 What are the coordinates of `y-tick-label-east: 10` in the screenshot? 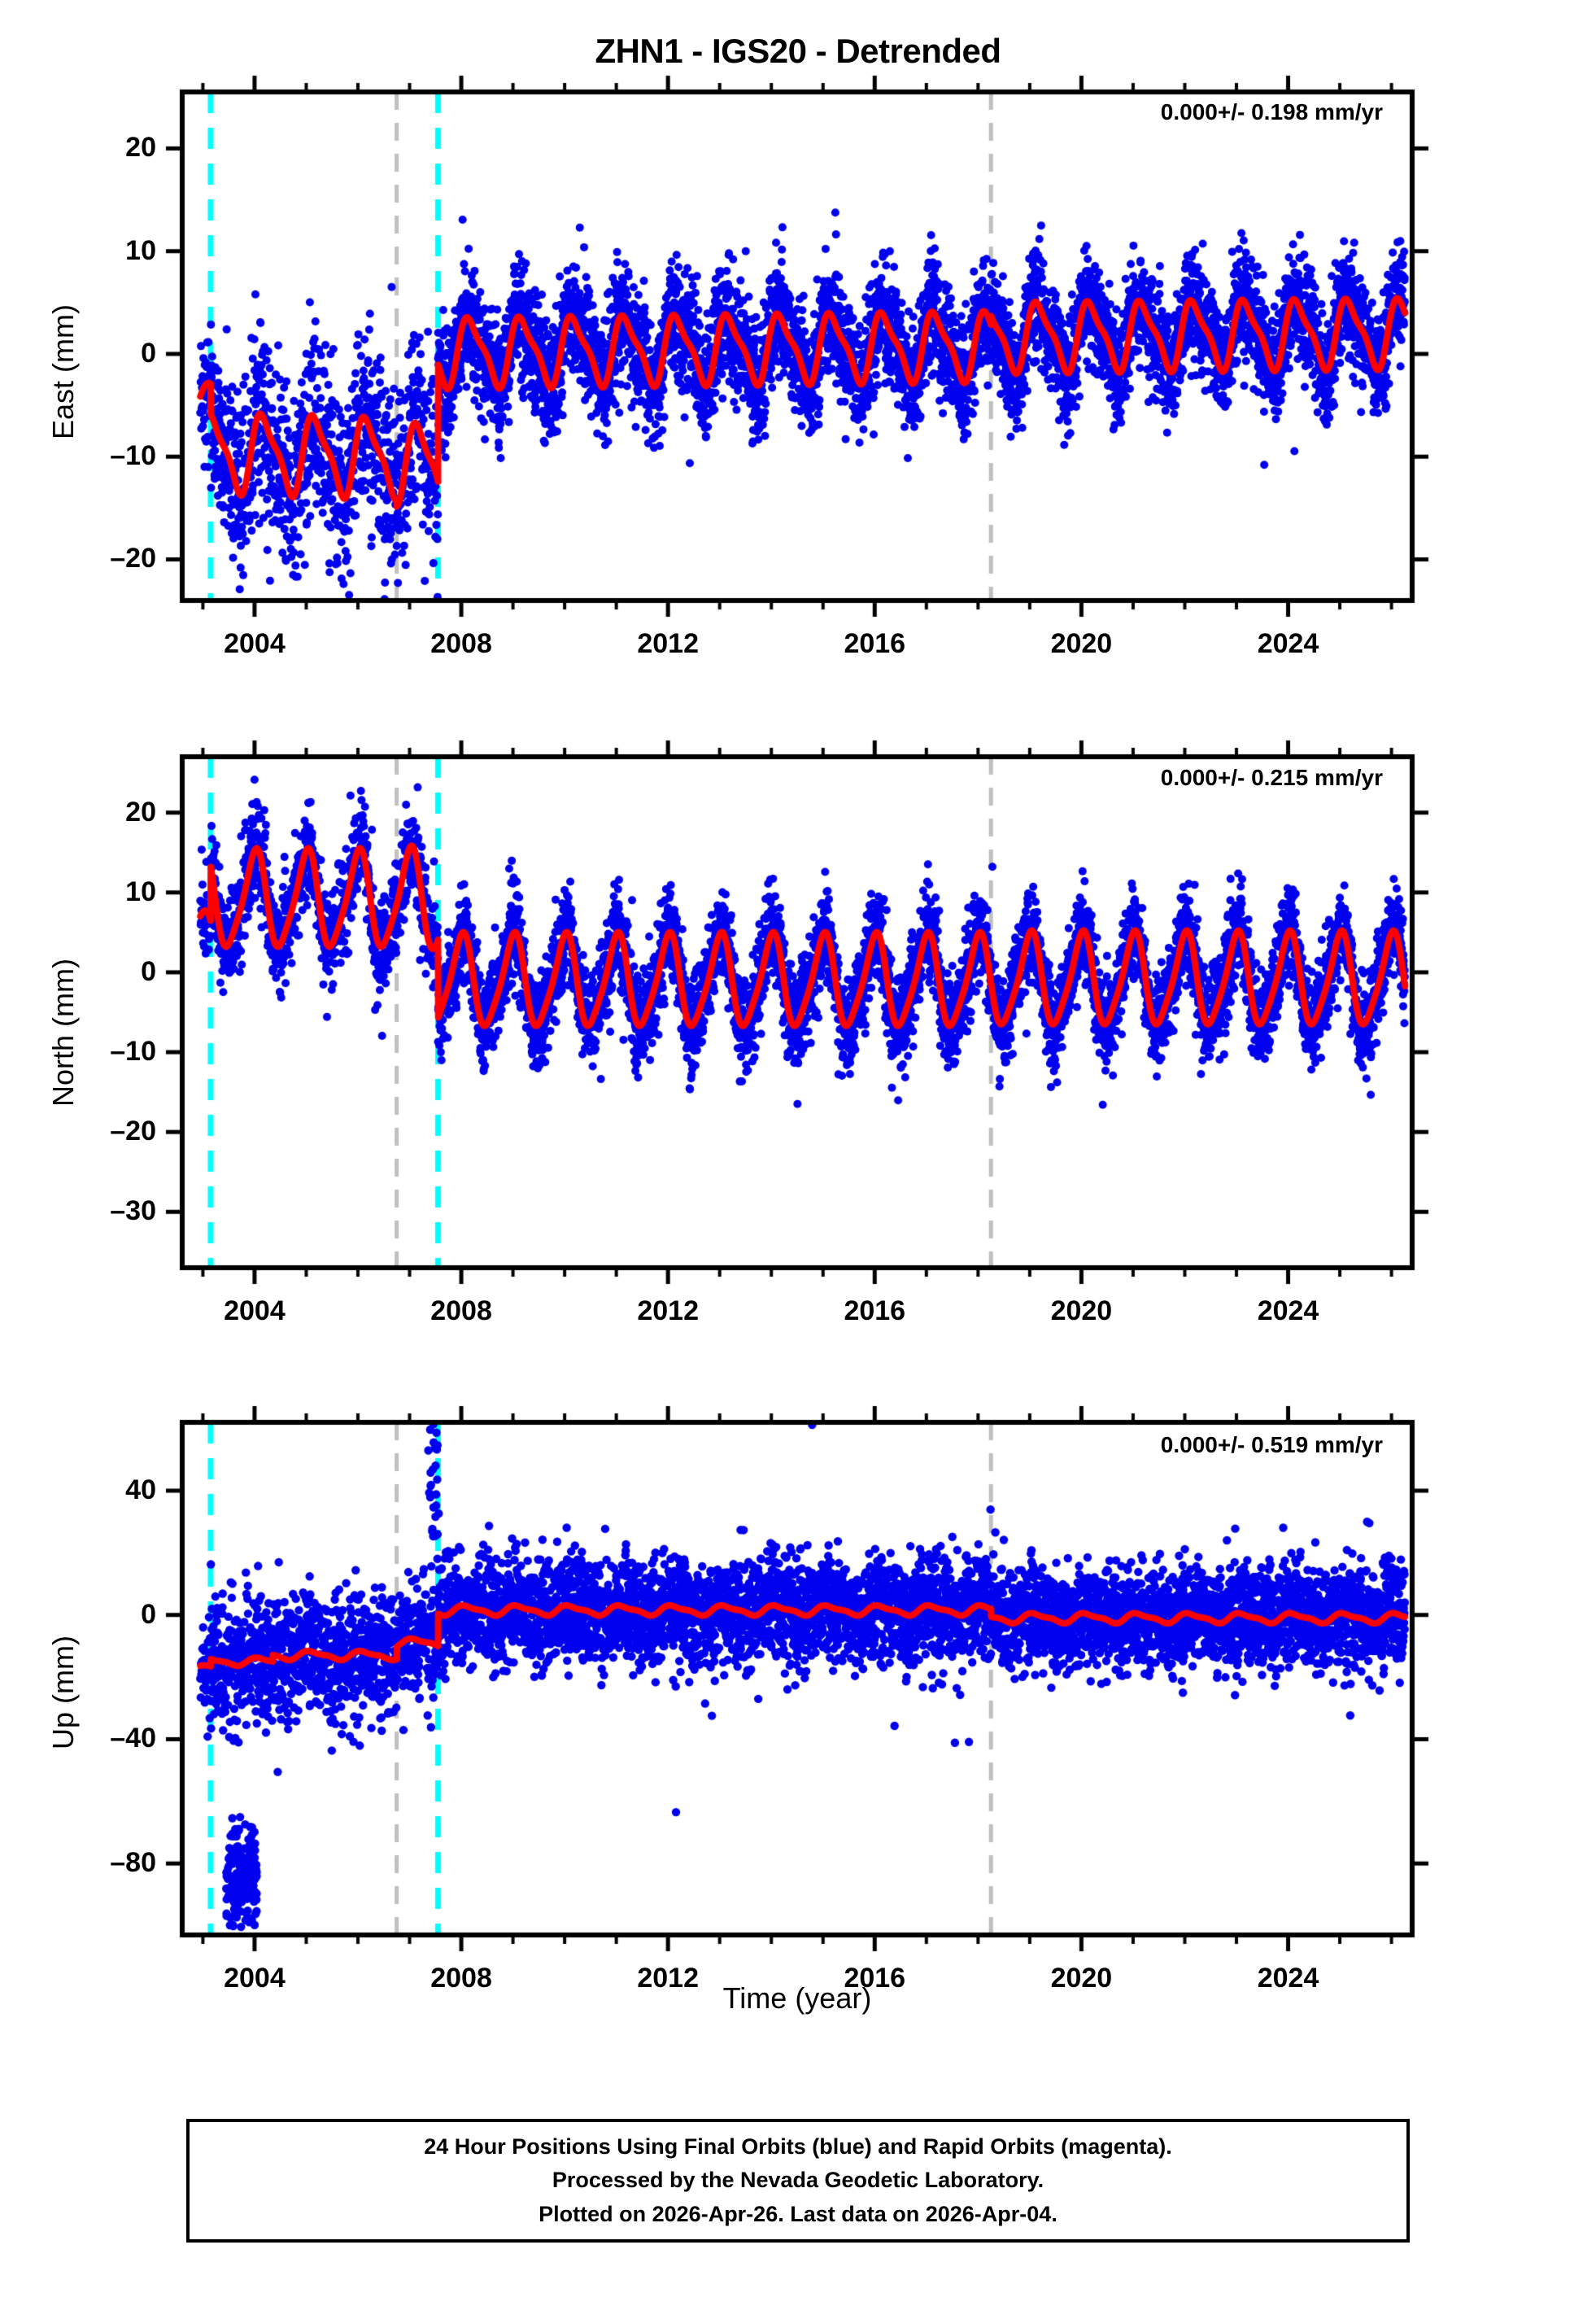 It's located at (140, 250).